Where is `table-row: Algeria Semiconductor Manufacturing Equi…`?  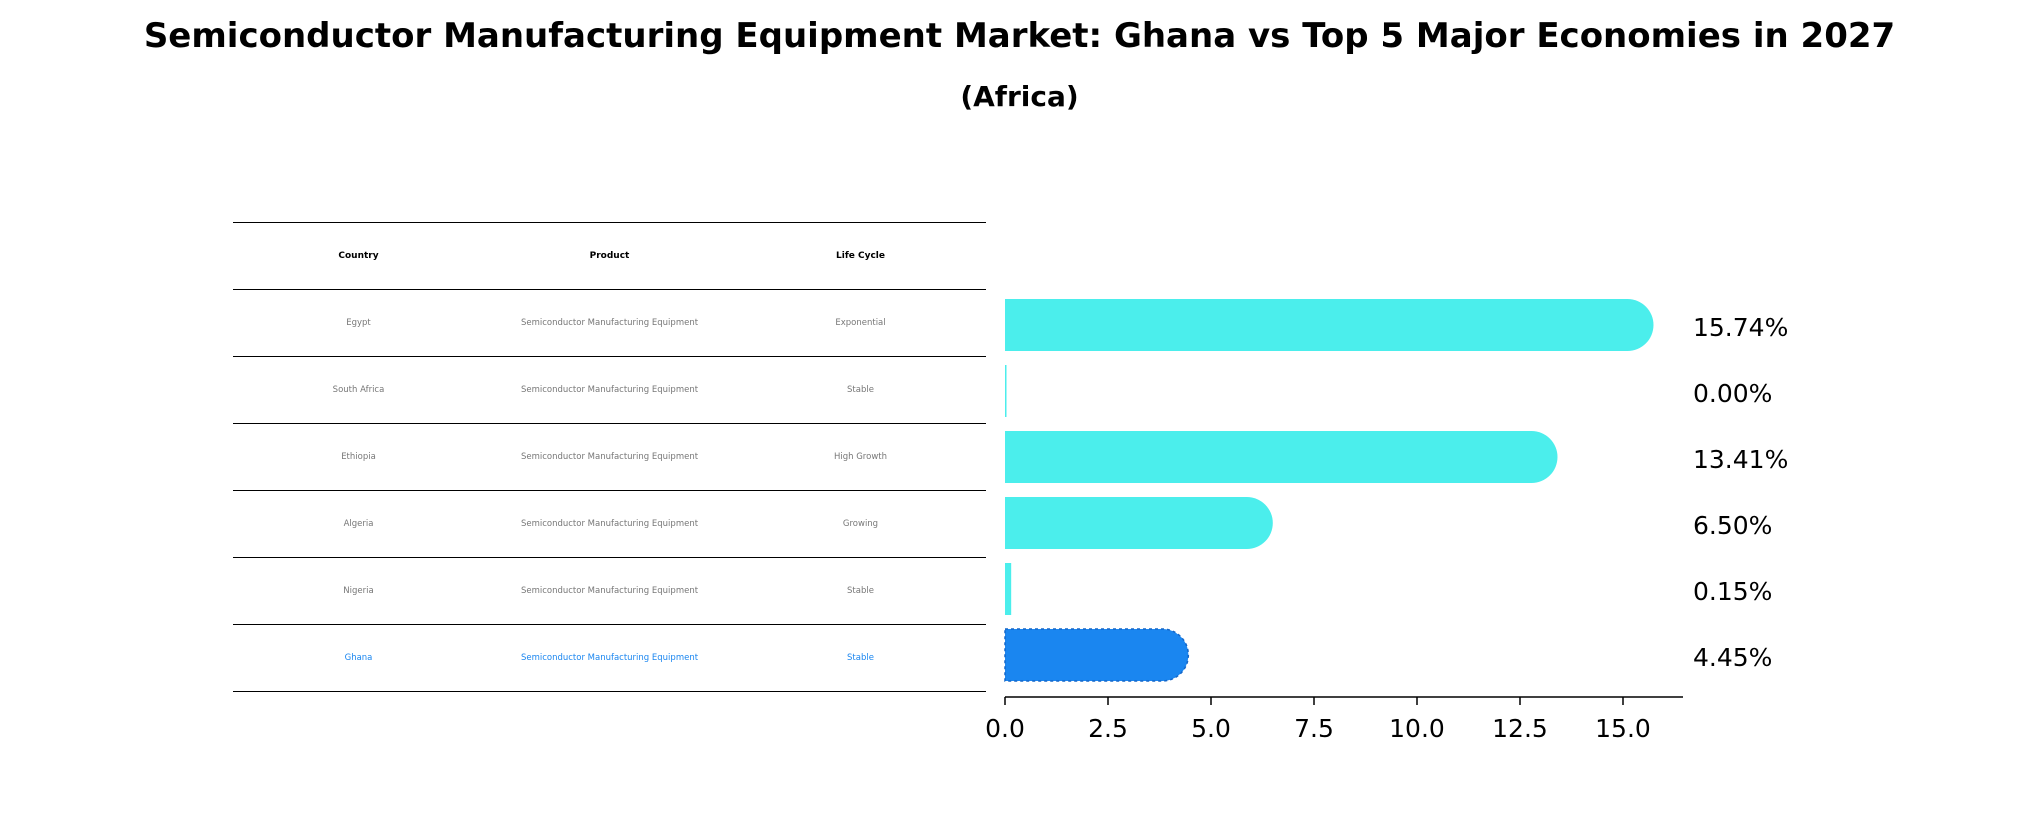
table-row: Algeria Semiconductor Manufacturing Equi… is located at coordinates (609, 524).